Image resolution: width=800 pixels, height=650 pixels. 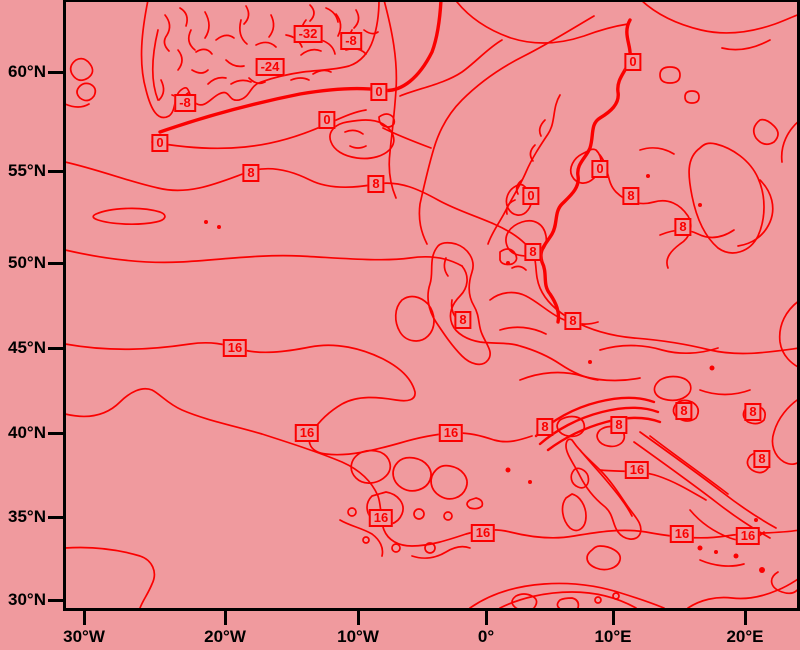 I want to click on axis-right-line, so click(x=798, y=305).